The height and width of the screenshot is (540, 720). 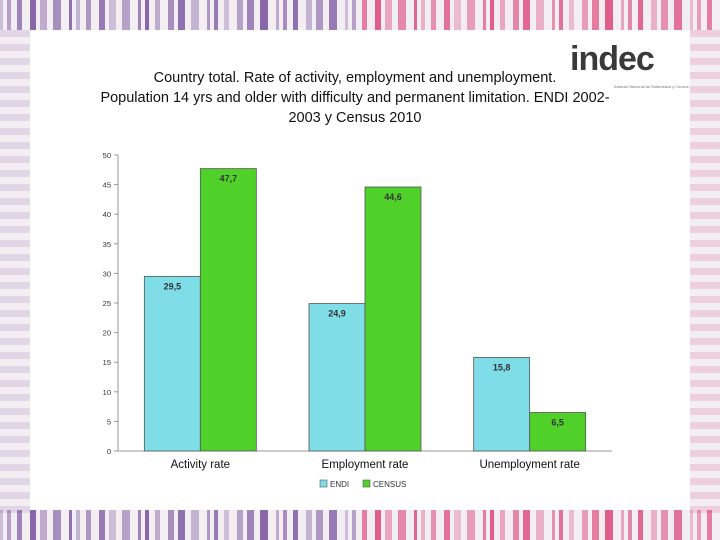 I want to click on x-category-label: Employment rate, so click(x=365, y=465).